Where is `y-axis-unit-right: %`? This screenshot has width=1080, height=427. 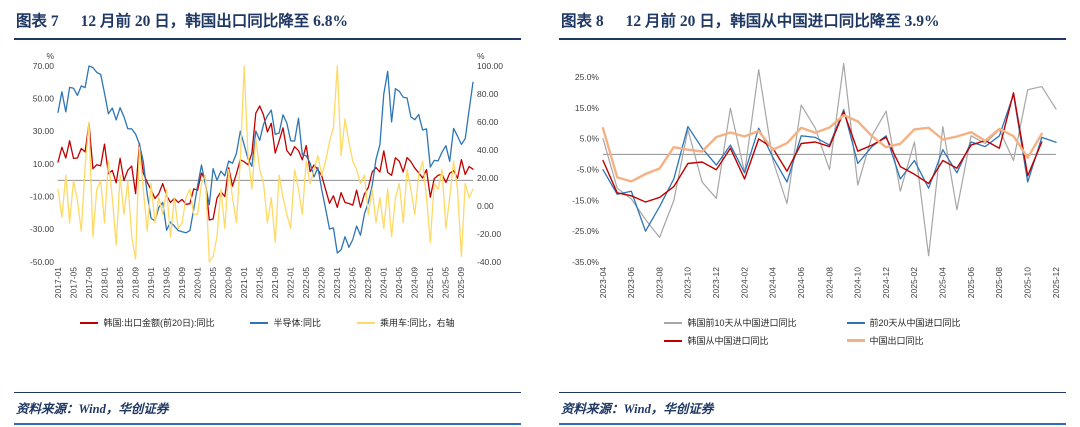
y-axis-unit-right: % is located at coordinates (481, 56).